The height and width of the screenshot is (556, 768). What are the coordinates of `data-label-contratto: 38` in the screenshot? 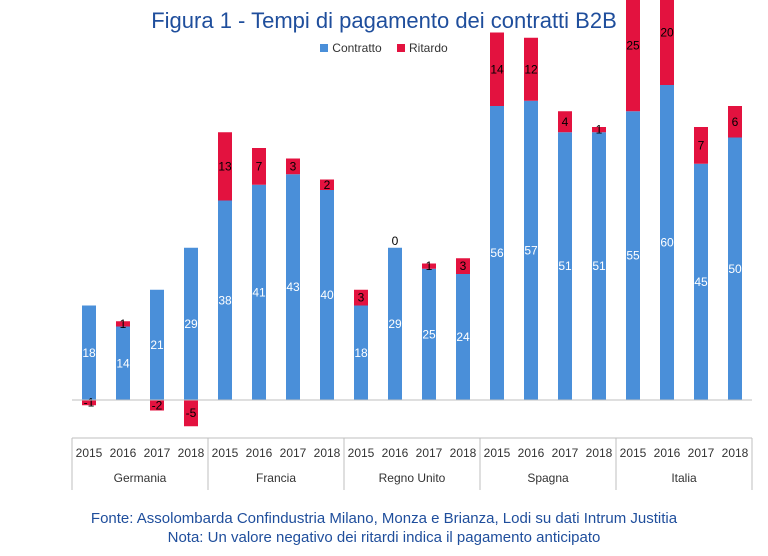 It's located at (225, 300).